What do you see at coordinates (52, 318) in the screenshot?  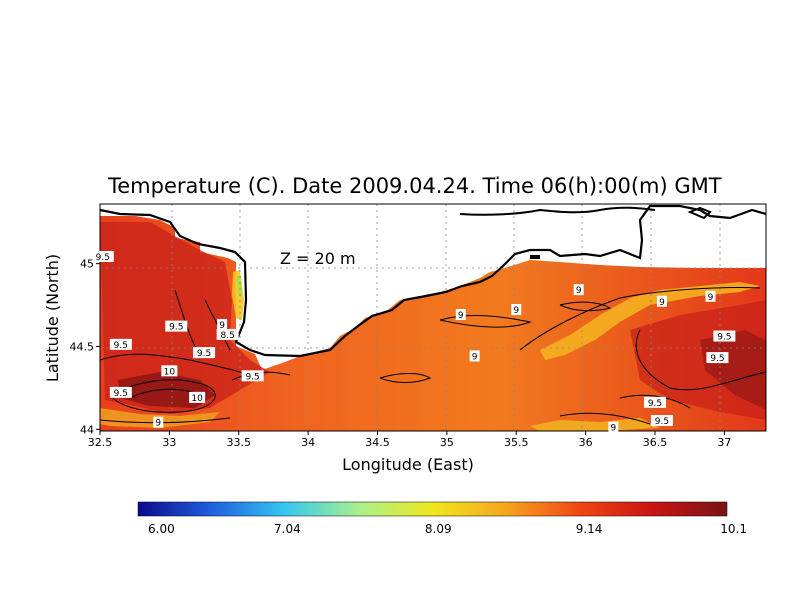 I see `y-axis-label: Latitude (North)` at bounding box center [52, 318].